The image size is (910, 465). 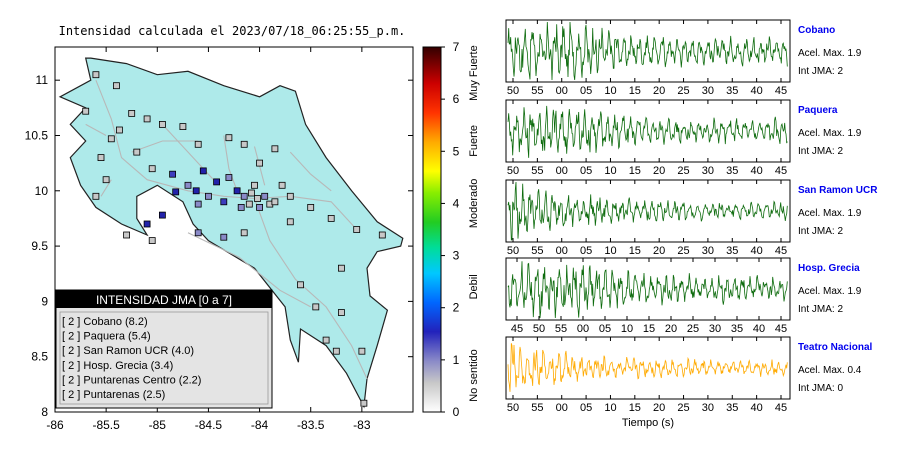 What do you see at coordinates (648, 423) in the screenshot?
I see `waveform-x-label: Tiempo (s)` at bounding box center [648, 423].